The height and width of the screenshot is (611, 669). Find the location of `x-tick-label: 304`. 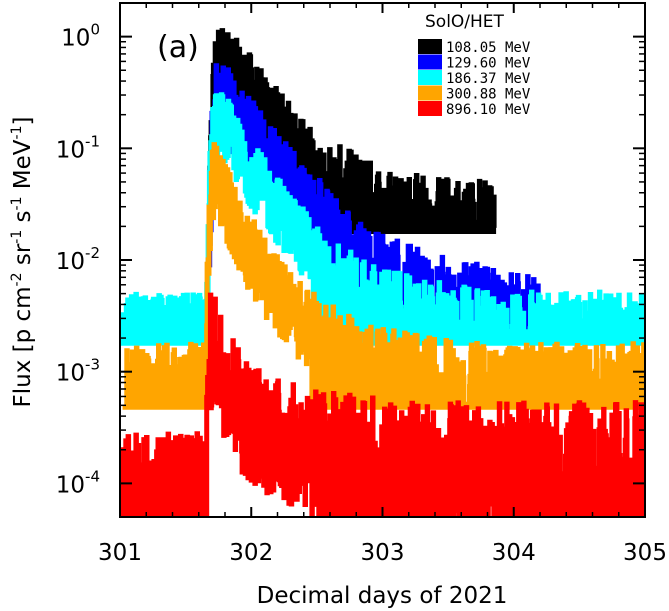

x-tick-label: 304 is located at coordinates (514, 553).